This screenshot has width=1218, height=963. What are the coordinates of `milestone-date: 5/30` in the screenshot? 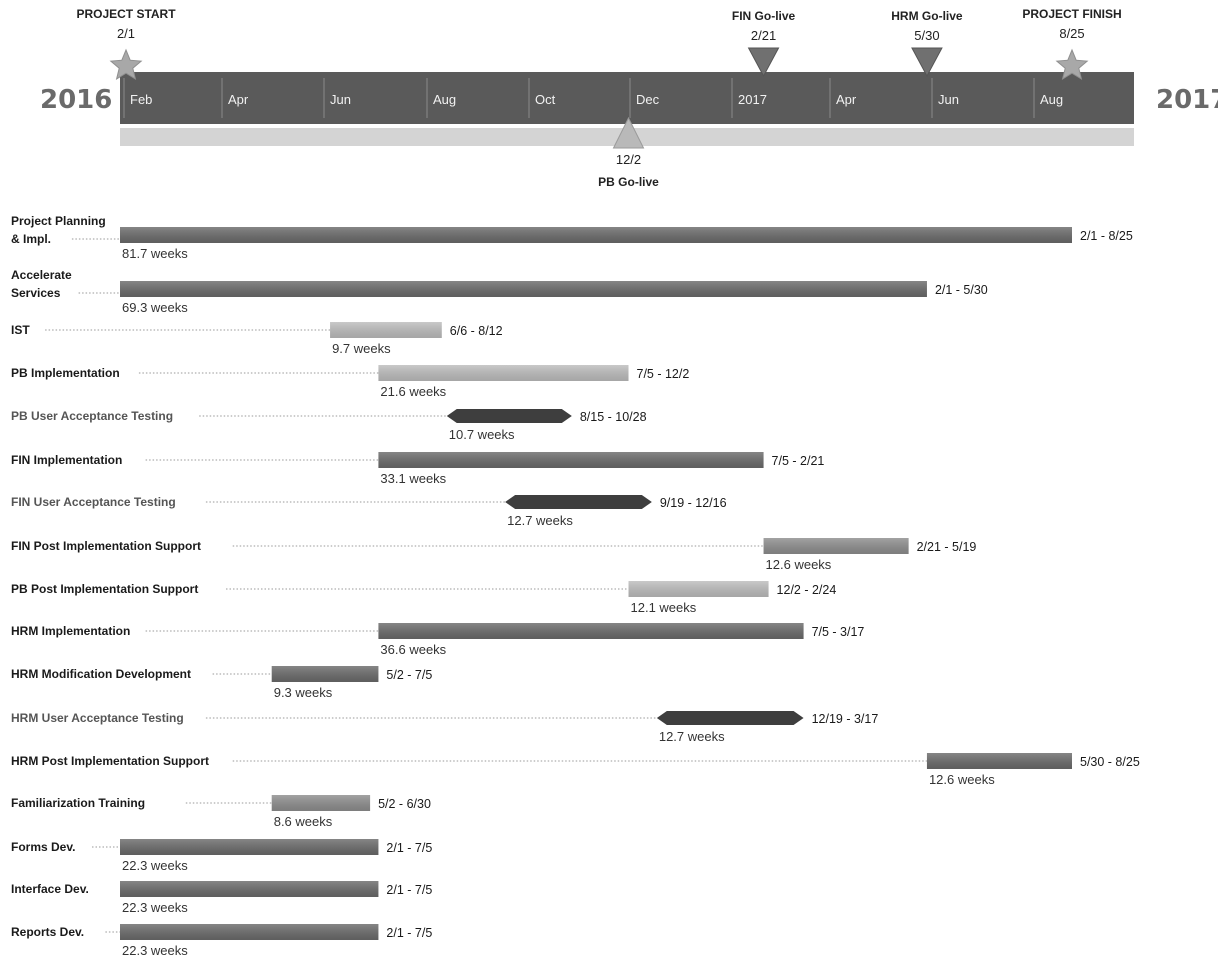 It's located at (926, 35).